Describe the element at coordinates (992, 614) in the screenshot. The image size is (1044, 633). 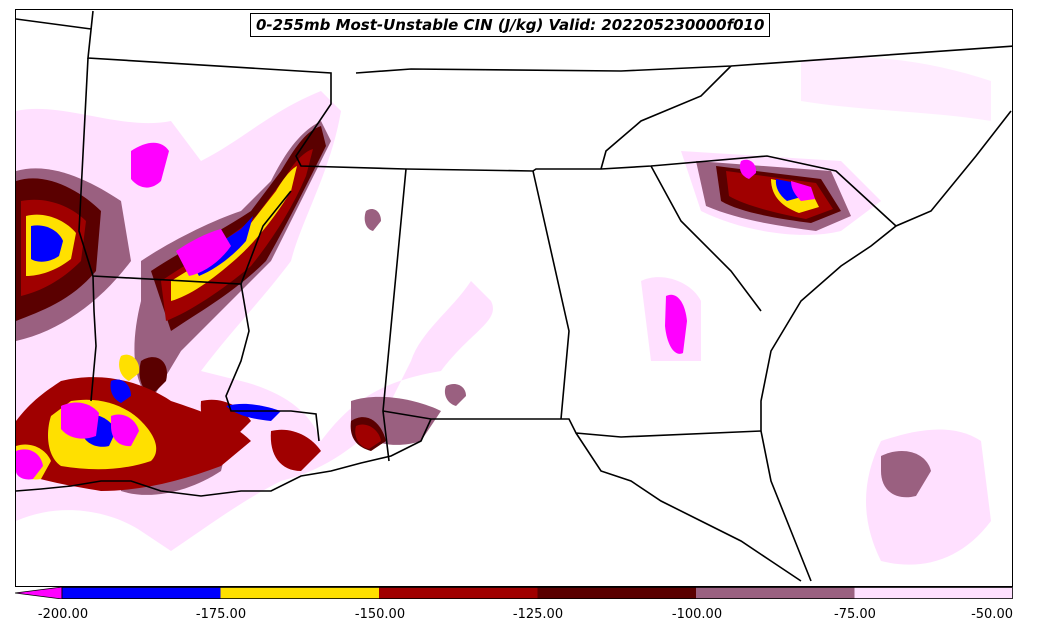
I see `colorbar-tick-label: -50.00` at that location.